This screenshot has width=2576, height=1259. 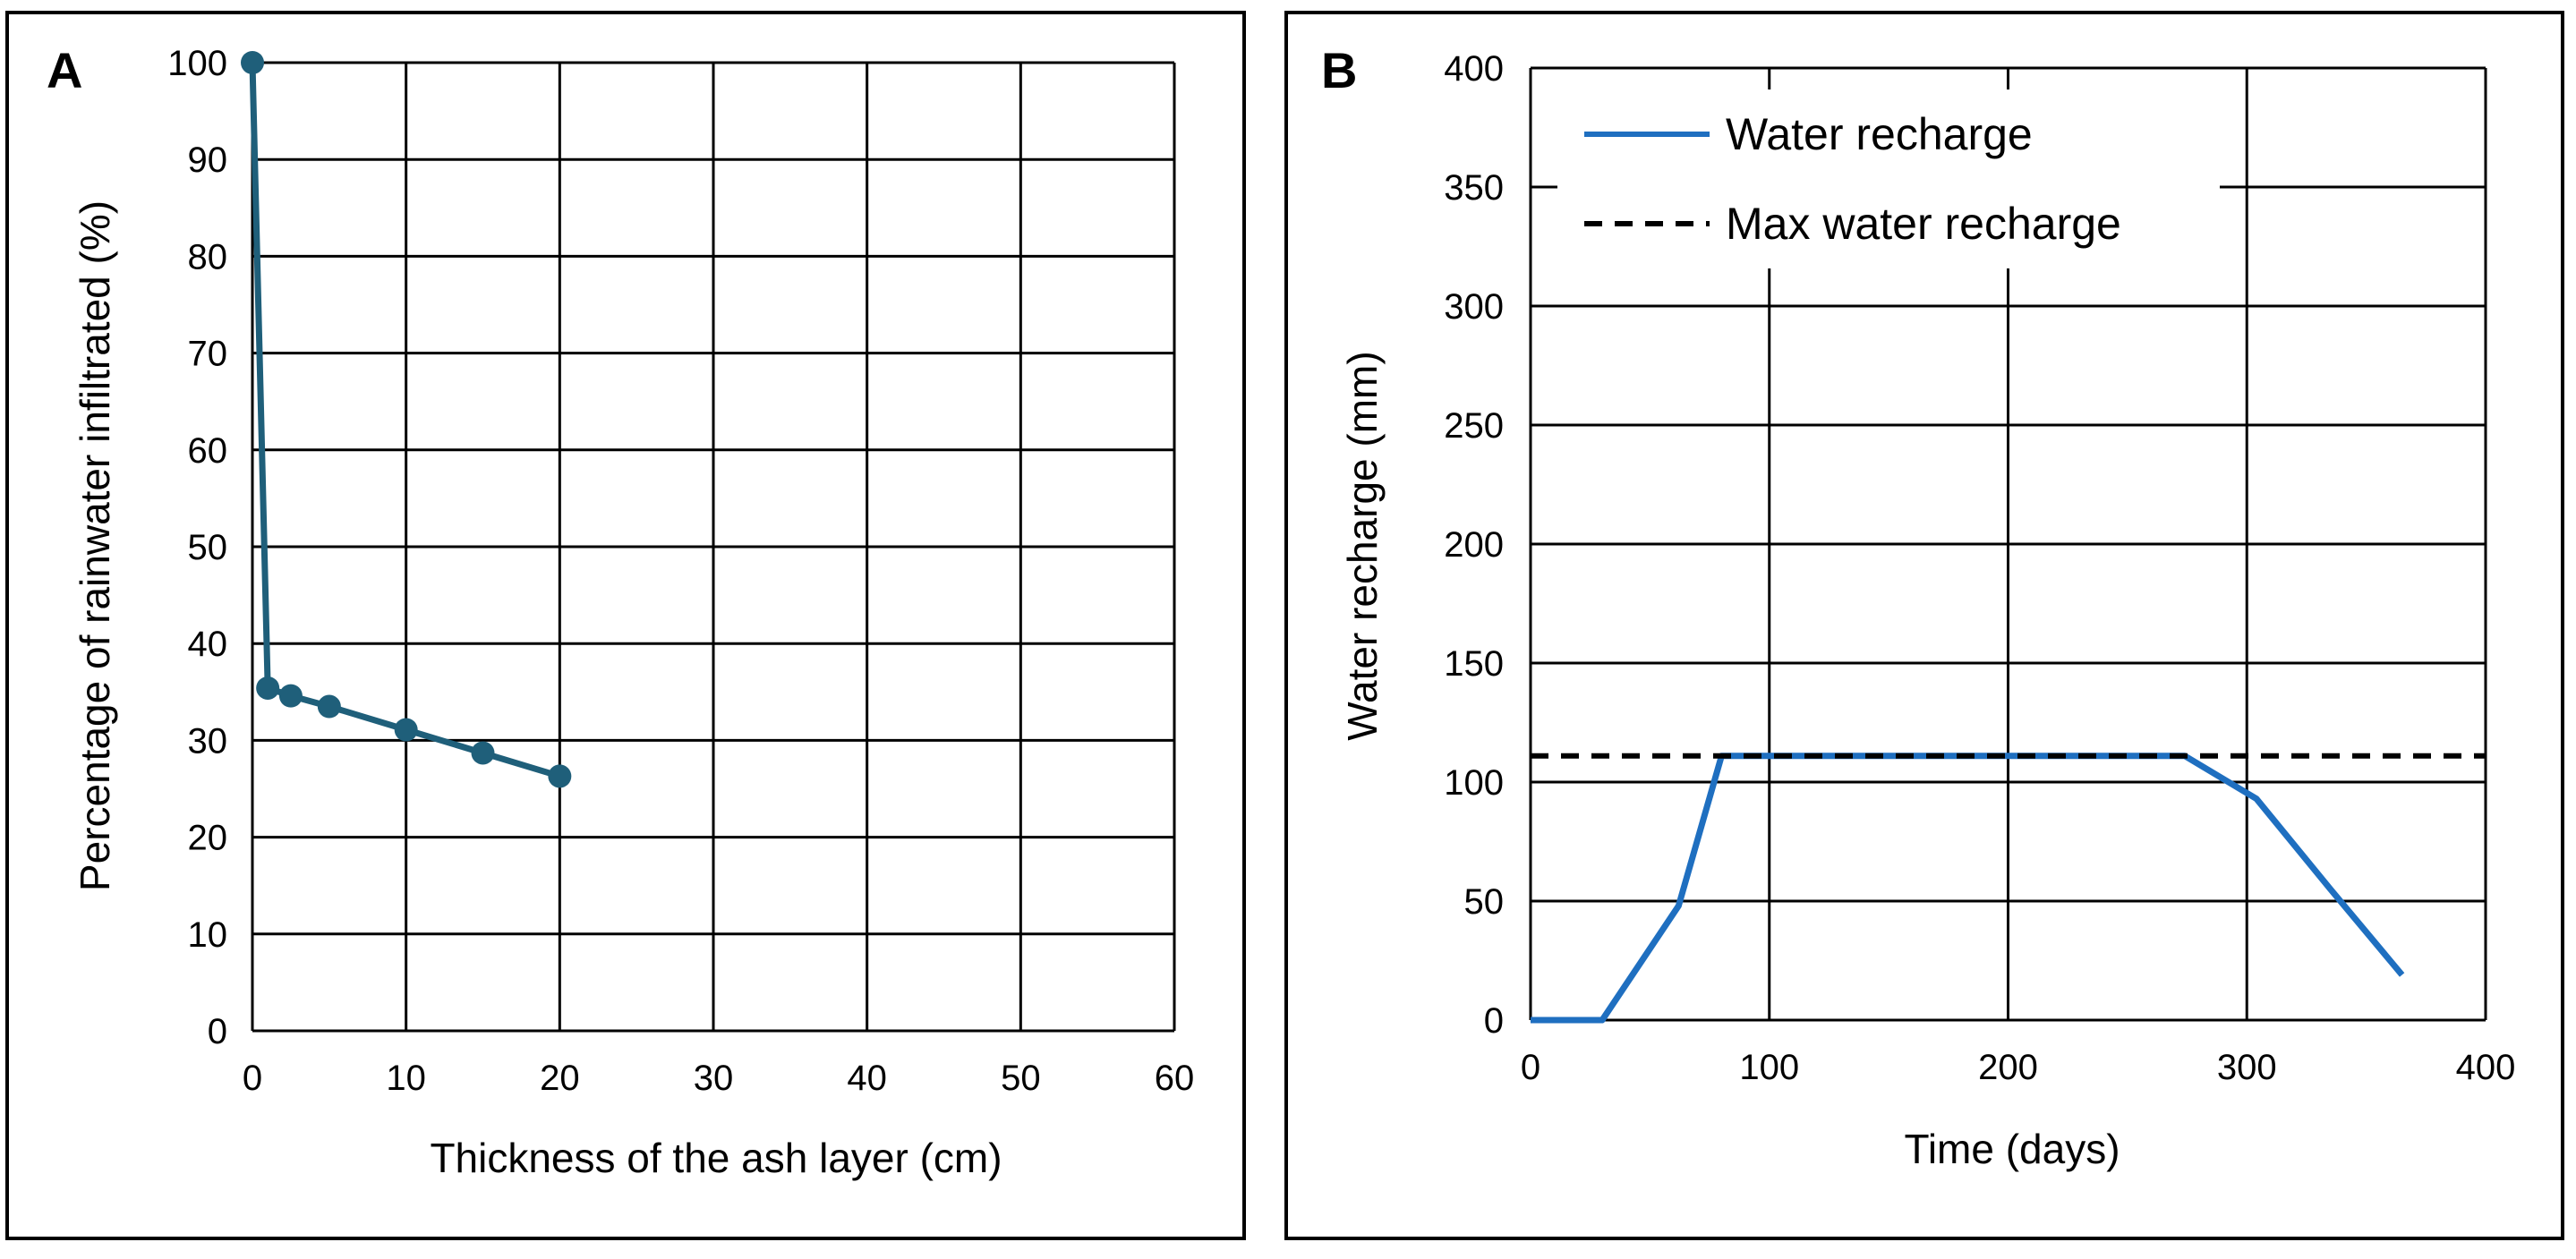 I want to click on x-tick-label: 10, so click(x=406, y=1078).